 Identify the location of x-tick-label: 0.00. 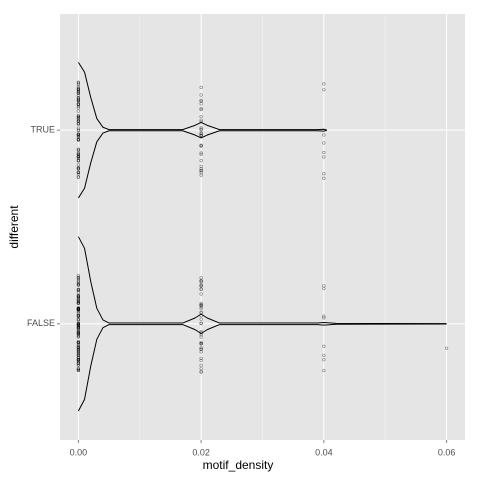
(79, 452).